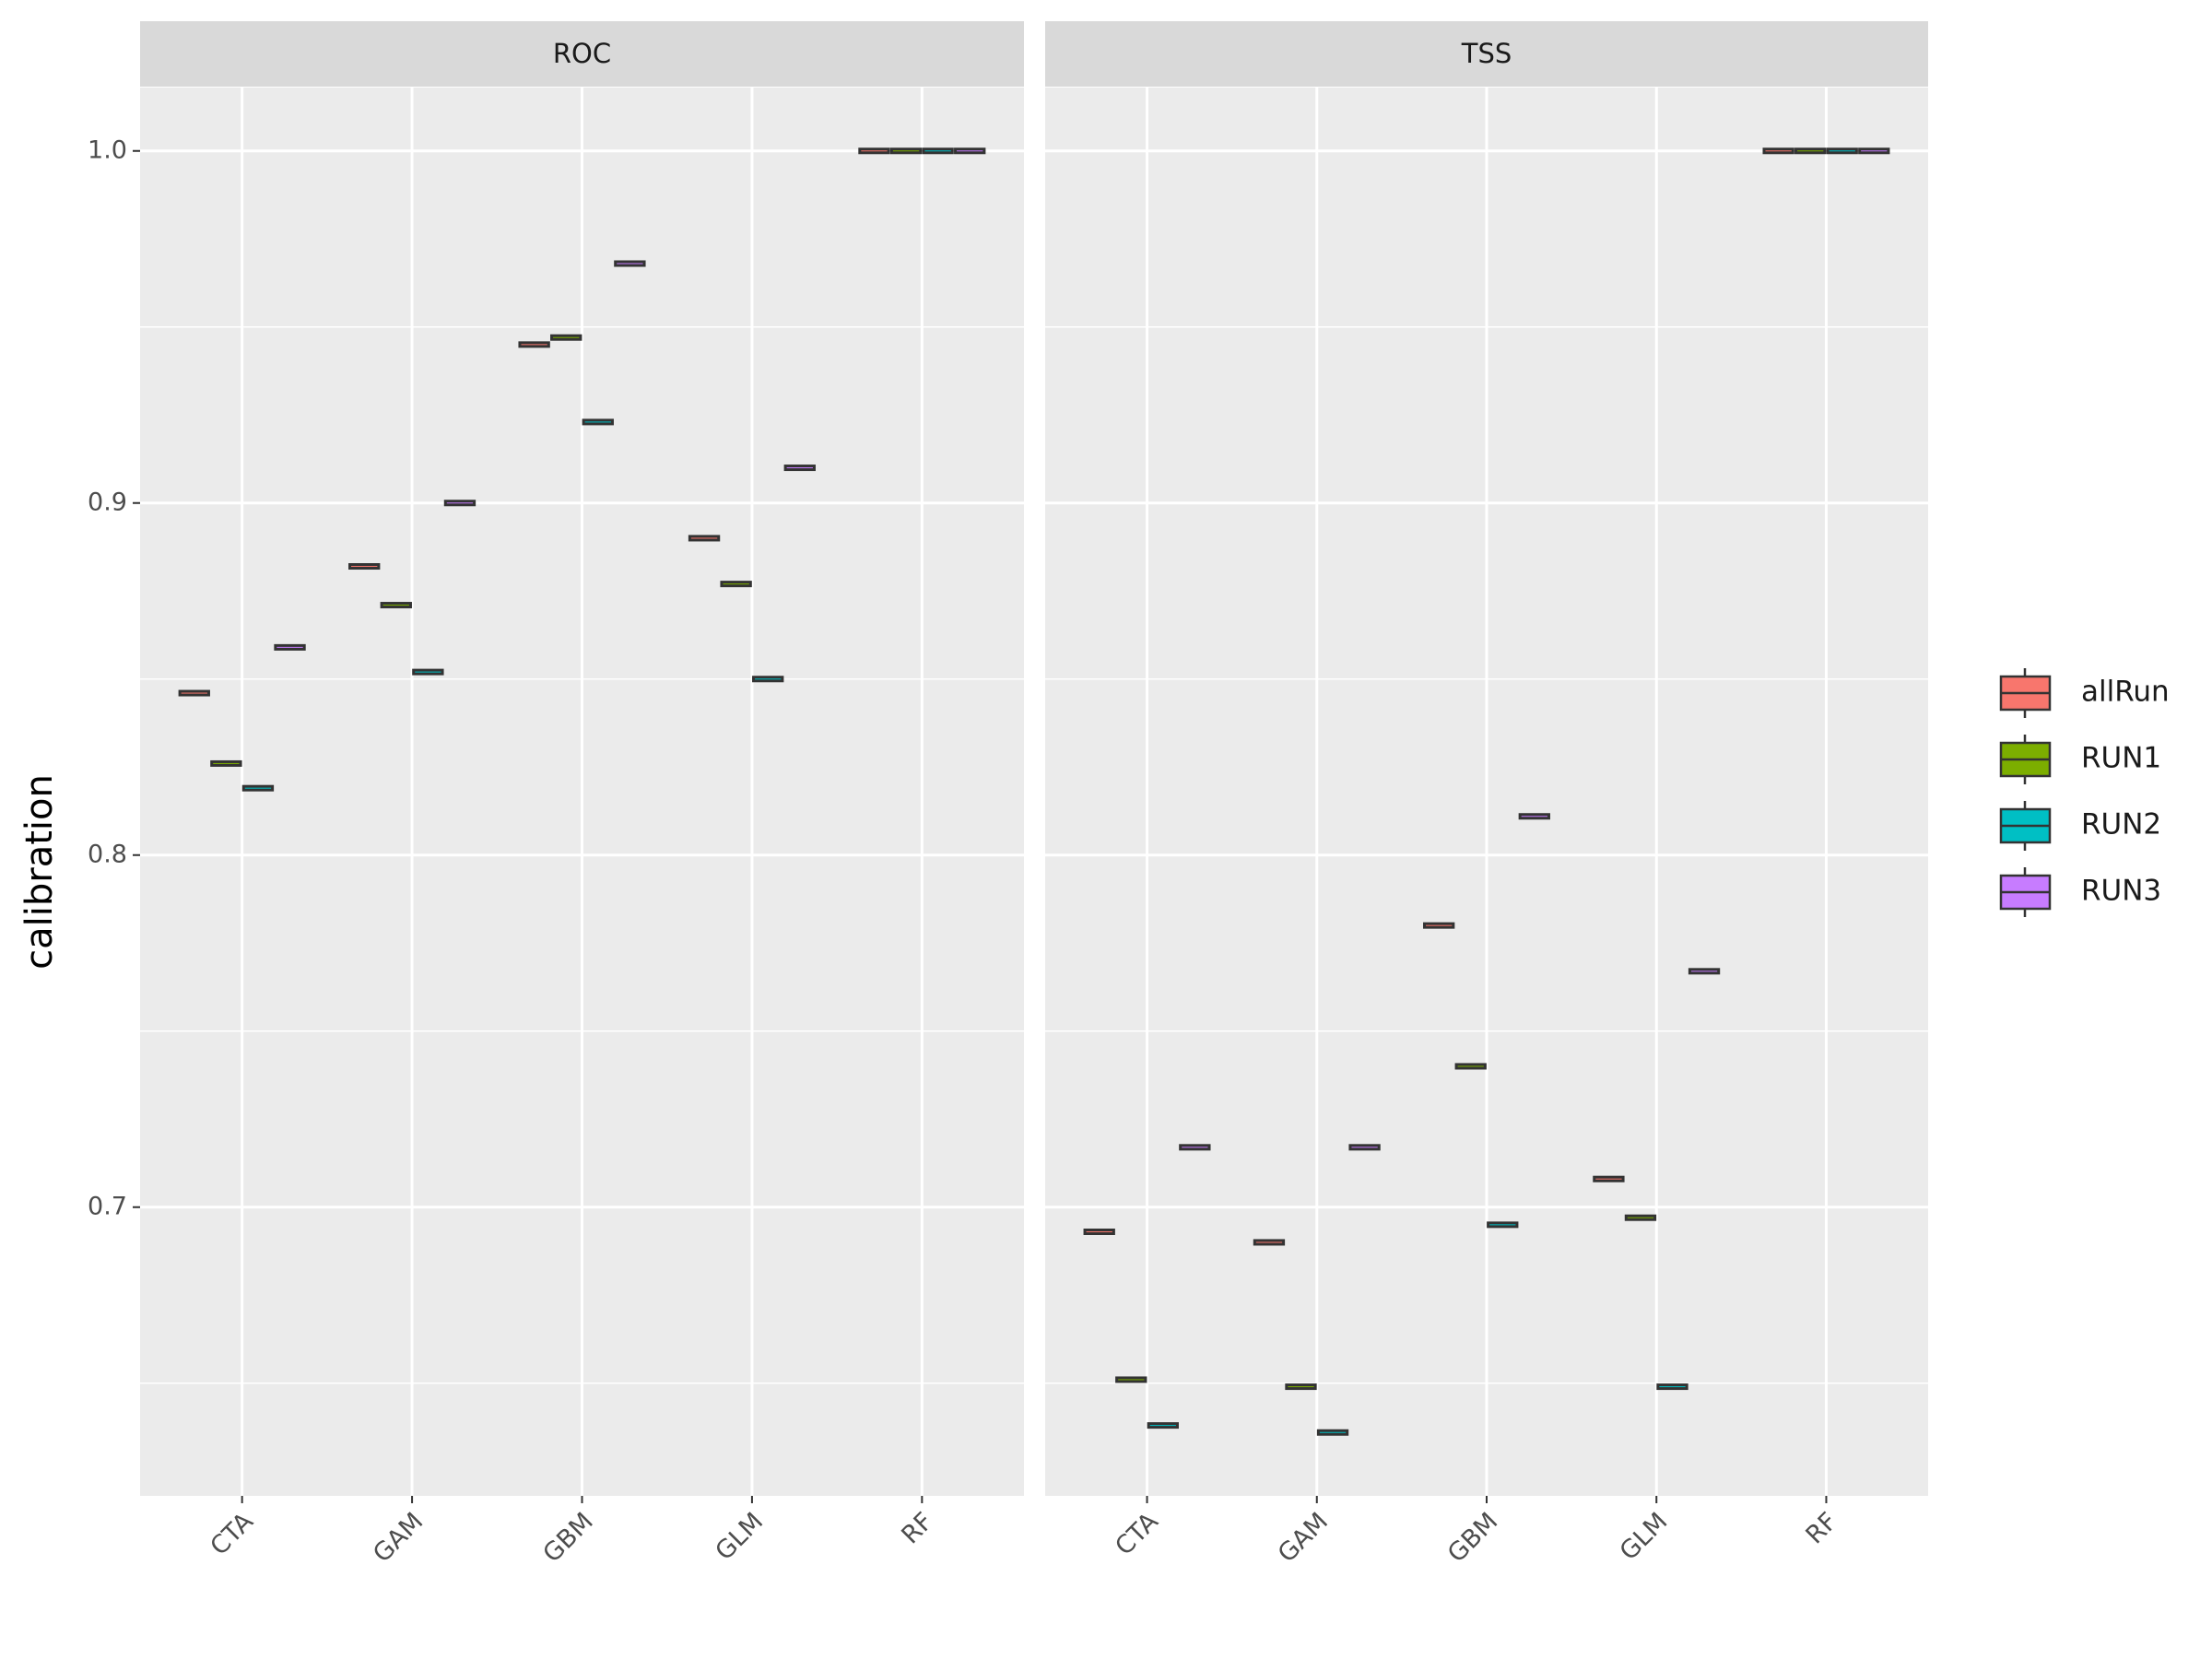 Image resolution: width=2212 pixels, height=1659 pixels. What do you see at coordinates (107, 854) in the screenshot?
I see `y-tick-label: 0.8` at bounding box center [107, 854].